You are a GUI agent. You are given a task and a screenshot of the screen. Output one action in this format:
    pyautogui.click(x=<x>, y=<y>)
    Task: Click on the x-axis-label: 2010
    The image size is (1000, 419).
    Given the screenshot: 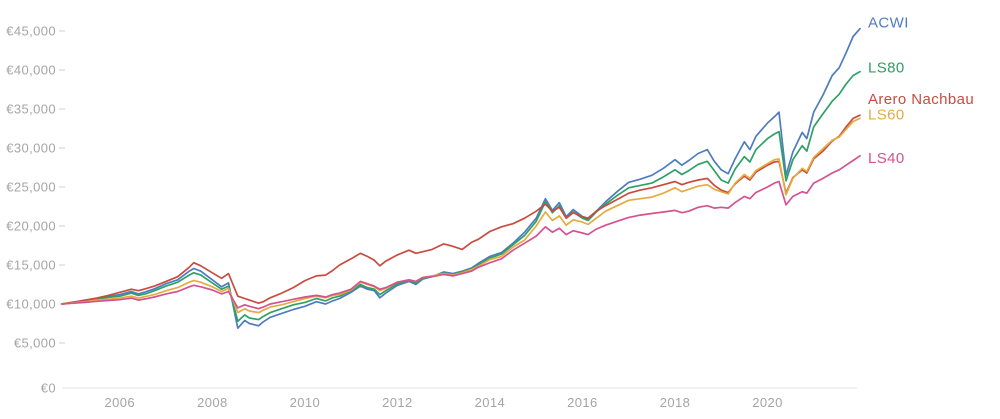 What is the action you would take?
    pyautogui.click(x=305, y=402)
    